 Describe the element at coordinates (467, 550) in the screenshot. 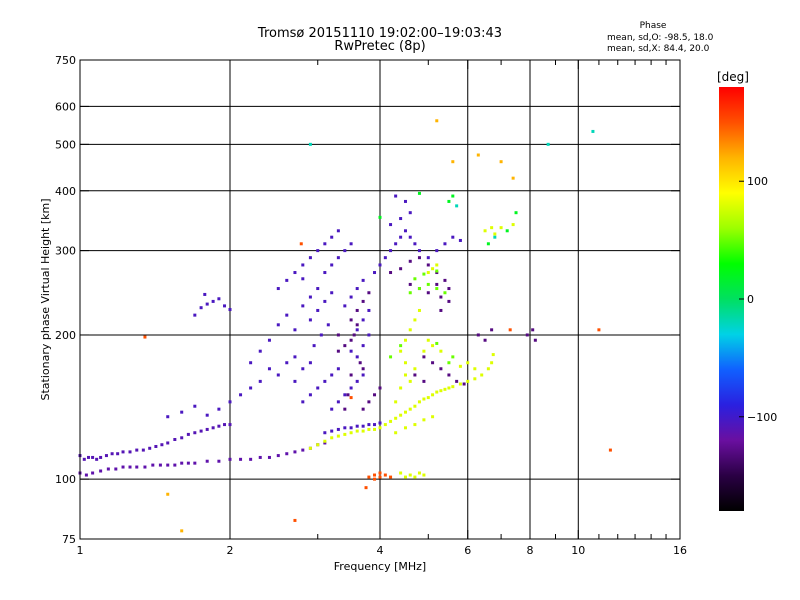

I see `x-tick-label: 6` at that location.